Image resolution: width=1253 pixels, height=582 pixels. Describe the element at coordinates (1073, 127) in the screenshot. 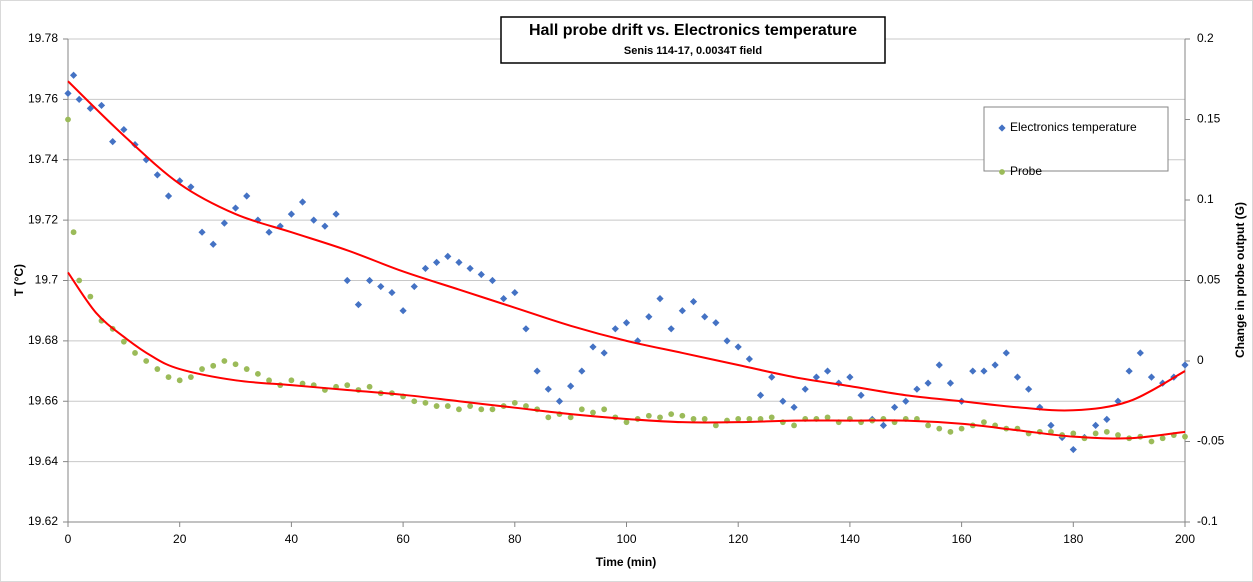

I see `legend-label: Electronics temperature` at that location.